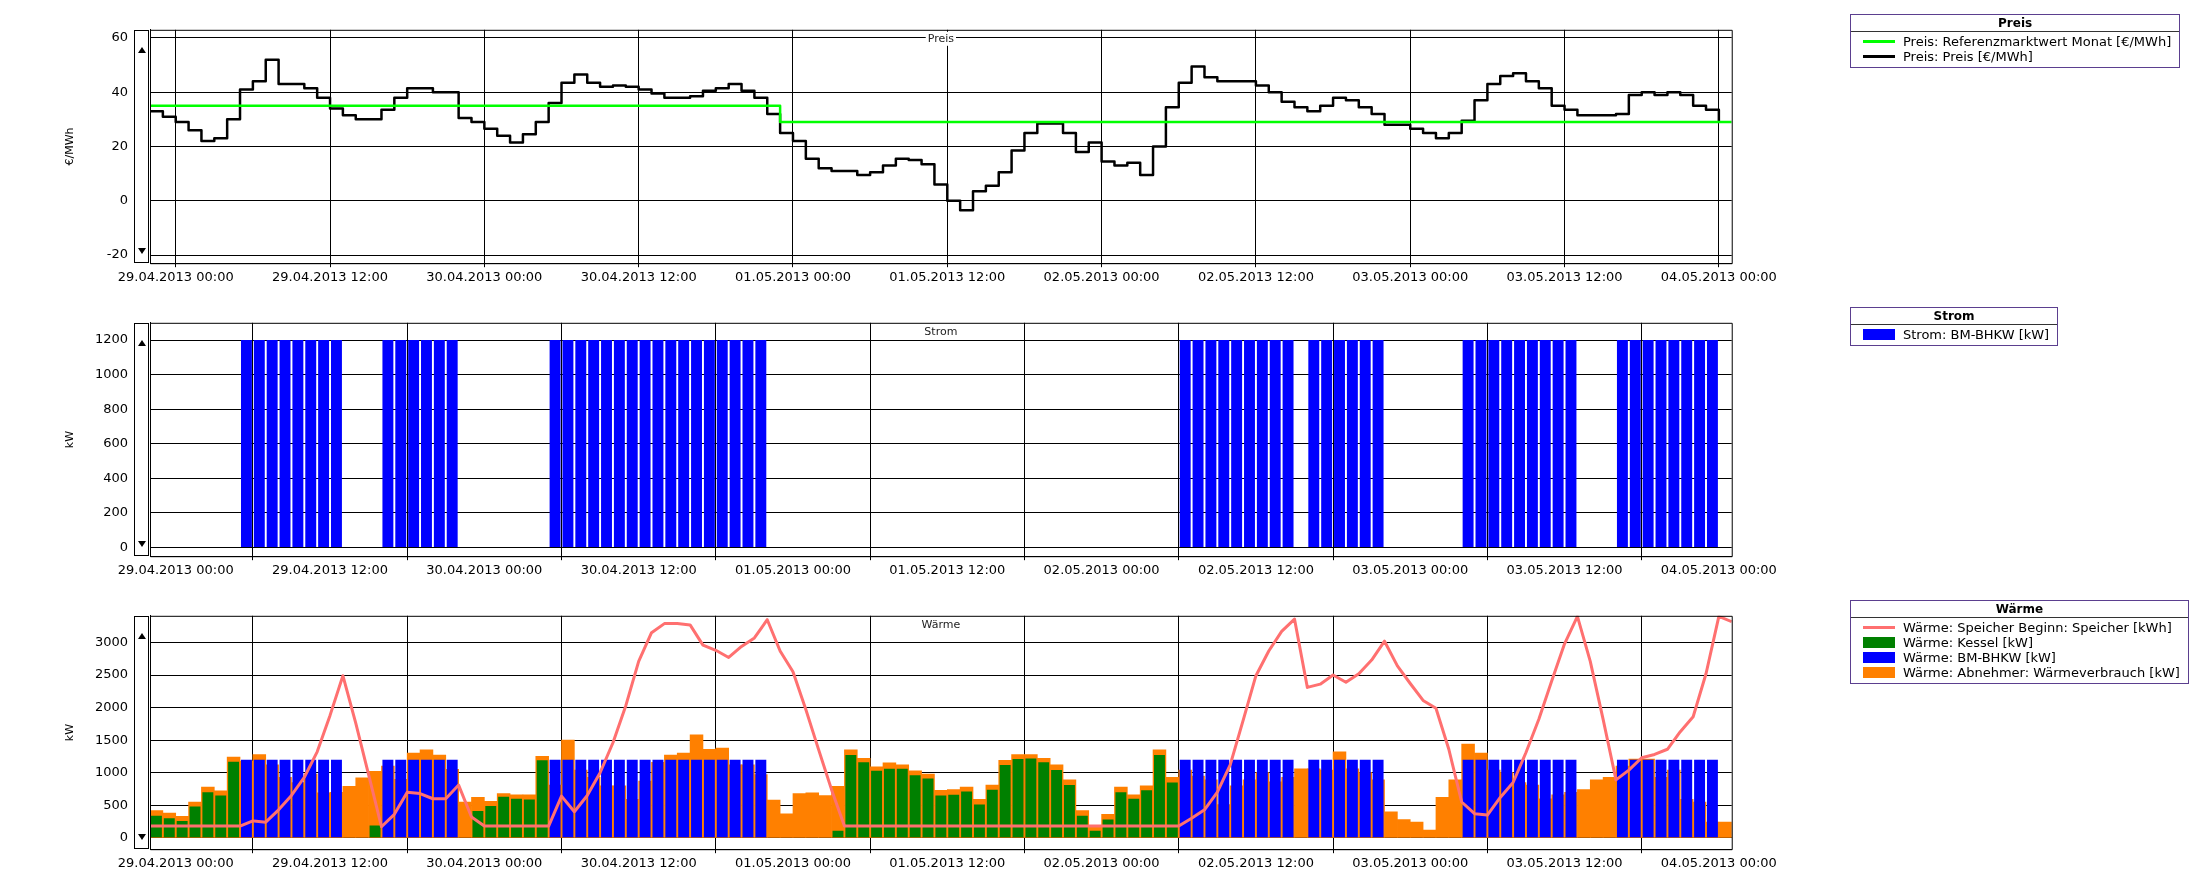 Image resolution: width=2202 pixels, height=881 pixels. I want to click on y-tick-label: 2000, so click(111, 706).